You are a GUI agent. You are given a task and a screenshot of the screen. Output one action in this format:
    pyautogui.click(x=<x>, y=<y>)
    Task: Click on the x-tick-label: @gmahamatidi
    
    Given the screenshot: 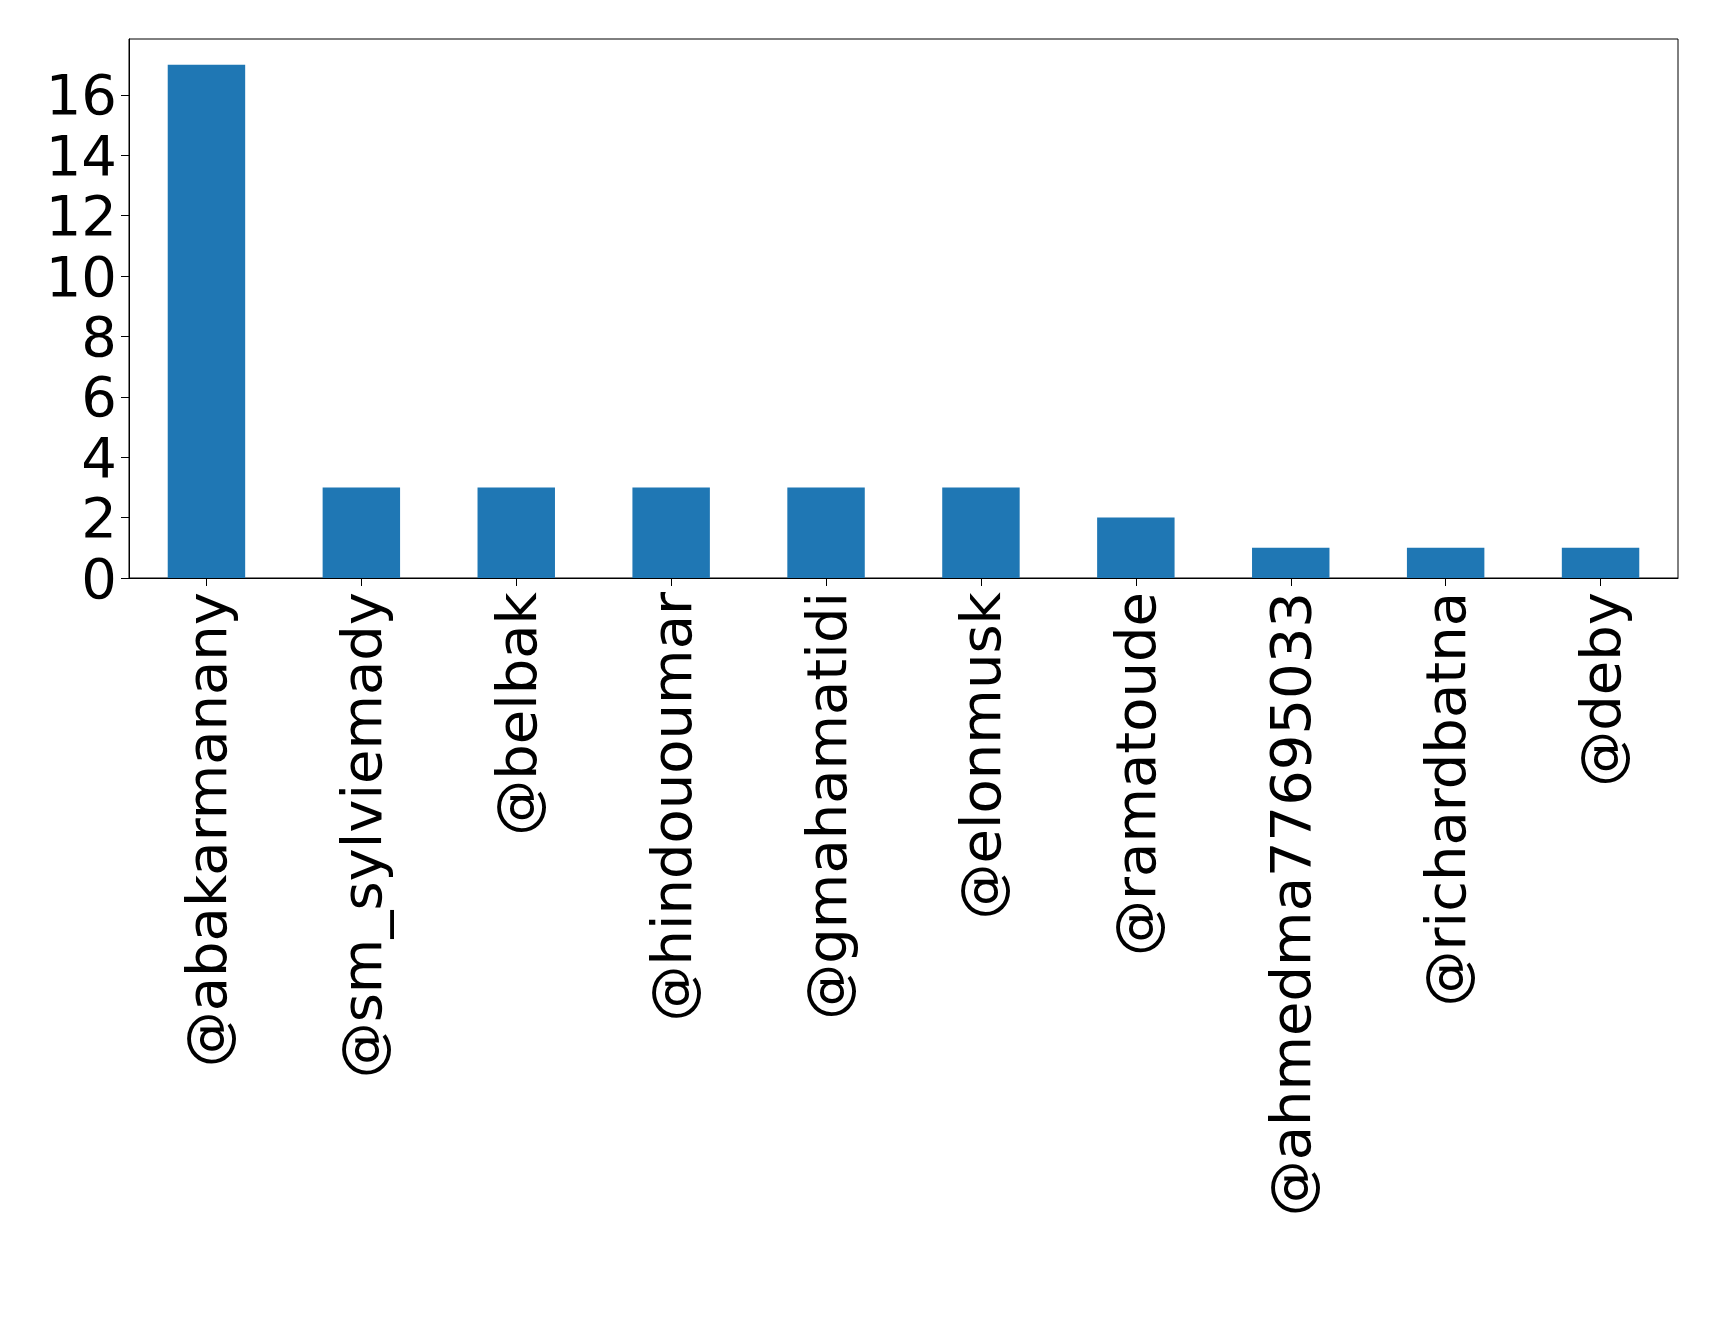 What is the action you would take?
    pyautogui.click(x=826, y=806)
    